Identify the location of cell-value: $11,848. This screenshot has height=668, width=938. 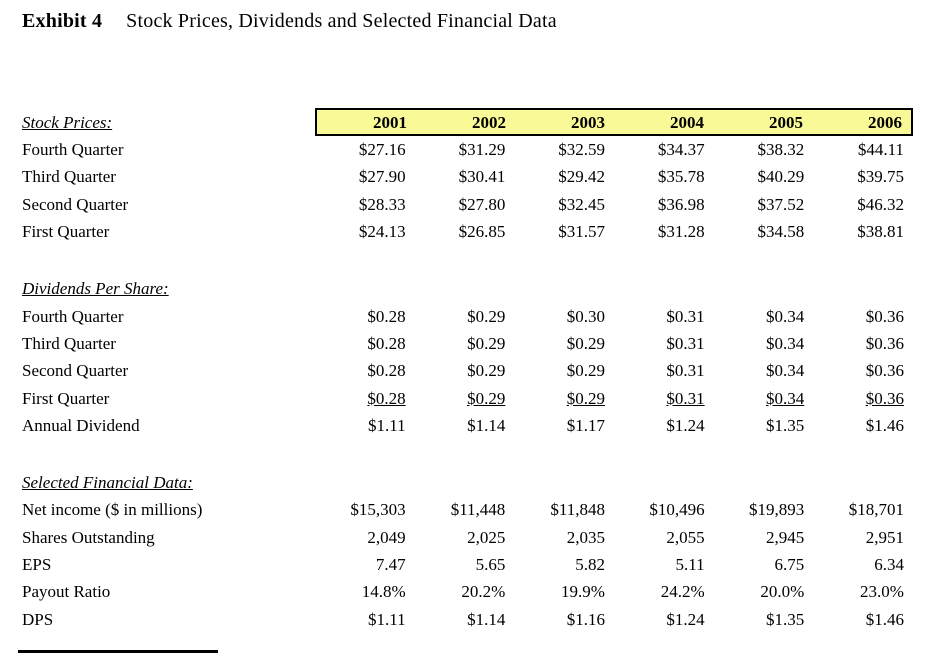
(577, 510).